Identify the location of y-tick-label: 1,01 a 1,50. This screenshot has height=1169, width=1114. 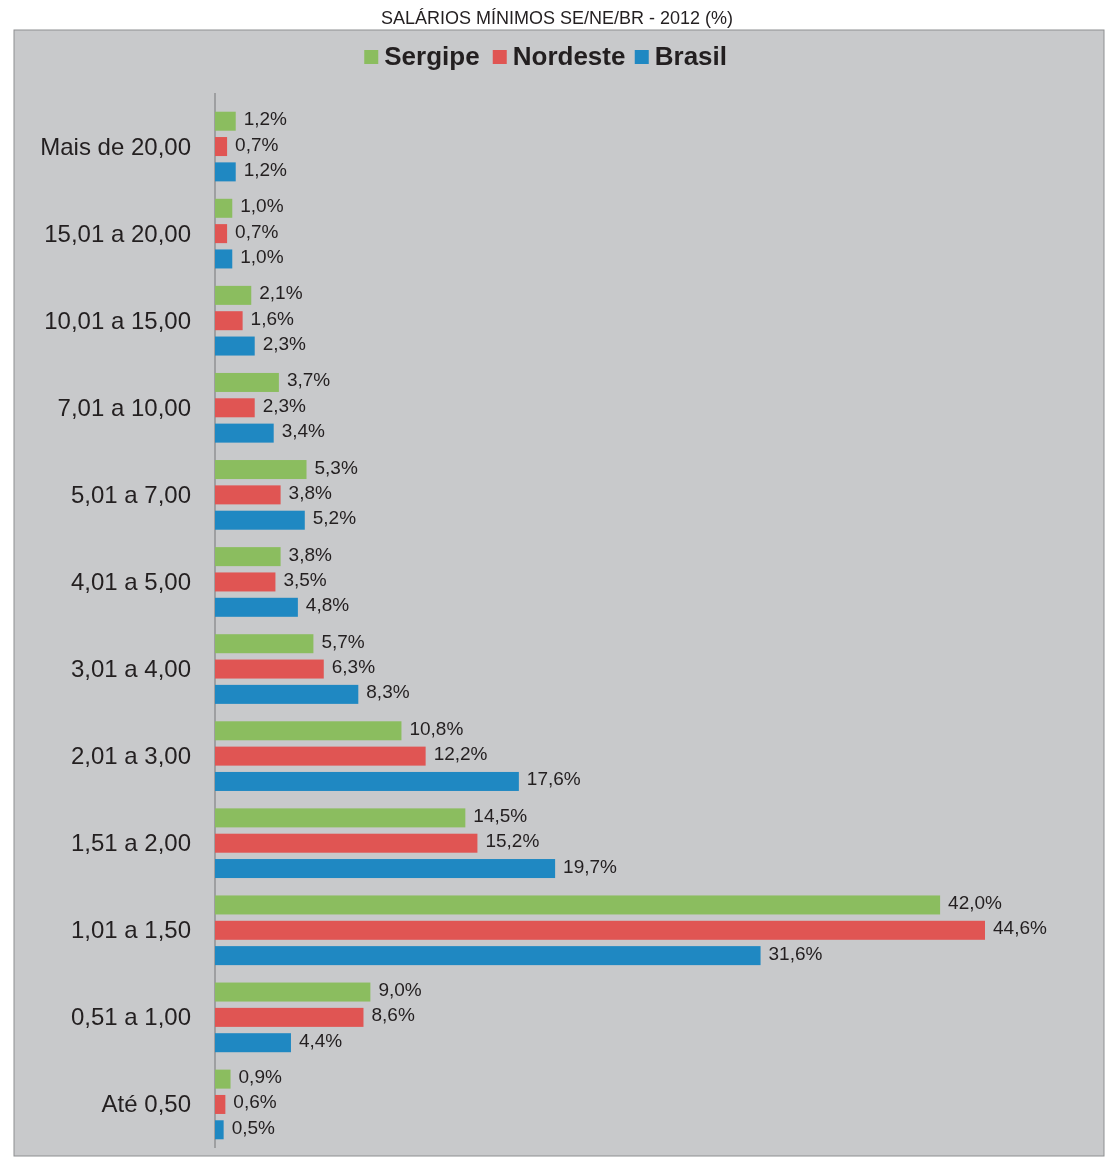
(130, 930).